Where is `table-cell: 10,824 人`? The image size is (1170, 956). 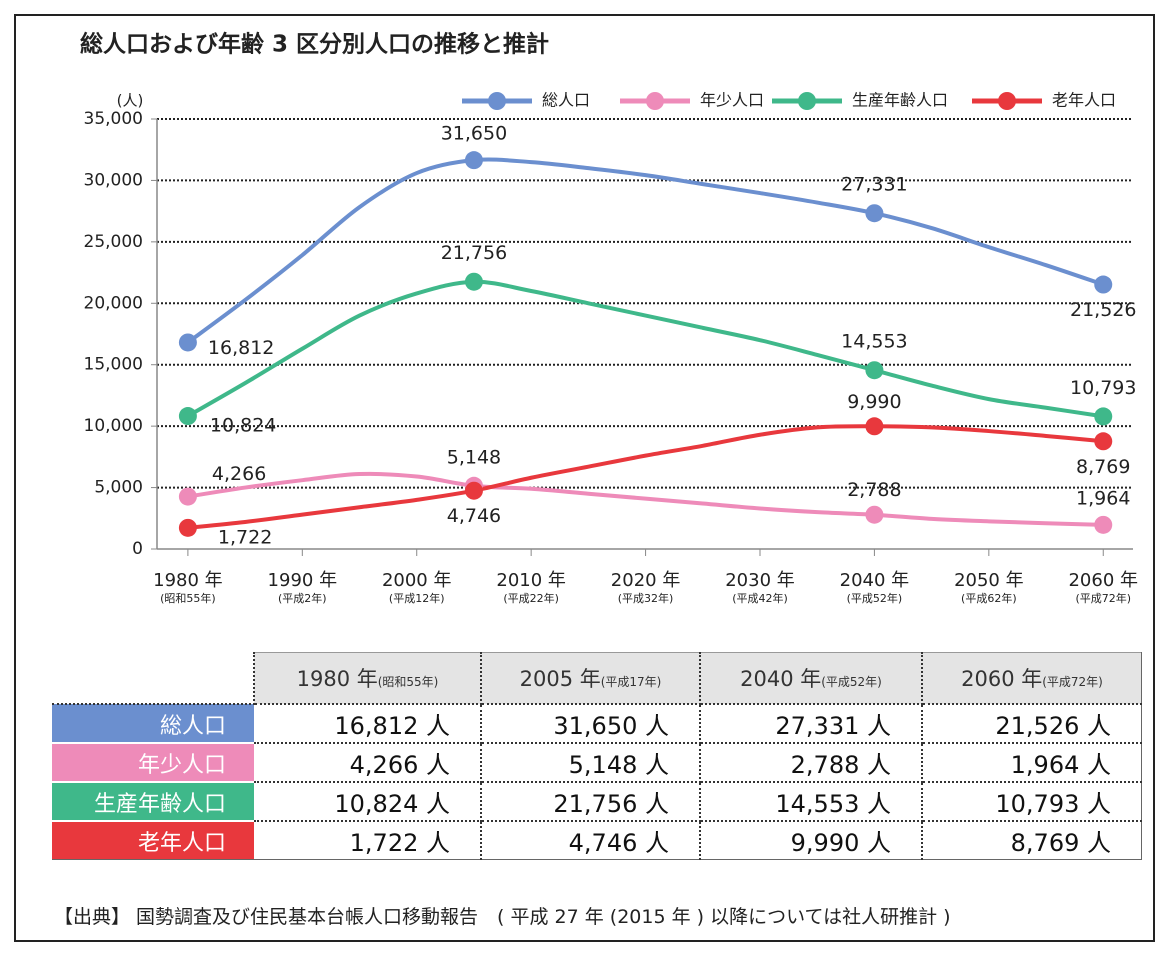 table-cell: 10,824 人 is located at coordinates (368, 802).